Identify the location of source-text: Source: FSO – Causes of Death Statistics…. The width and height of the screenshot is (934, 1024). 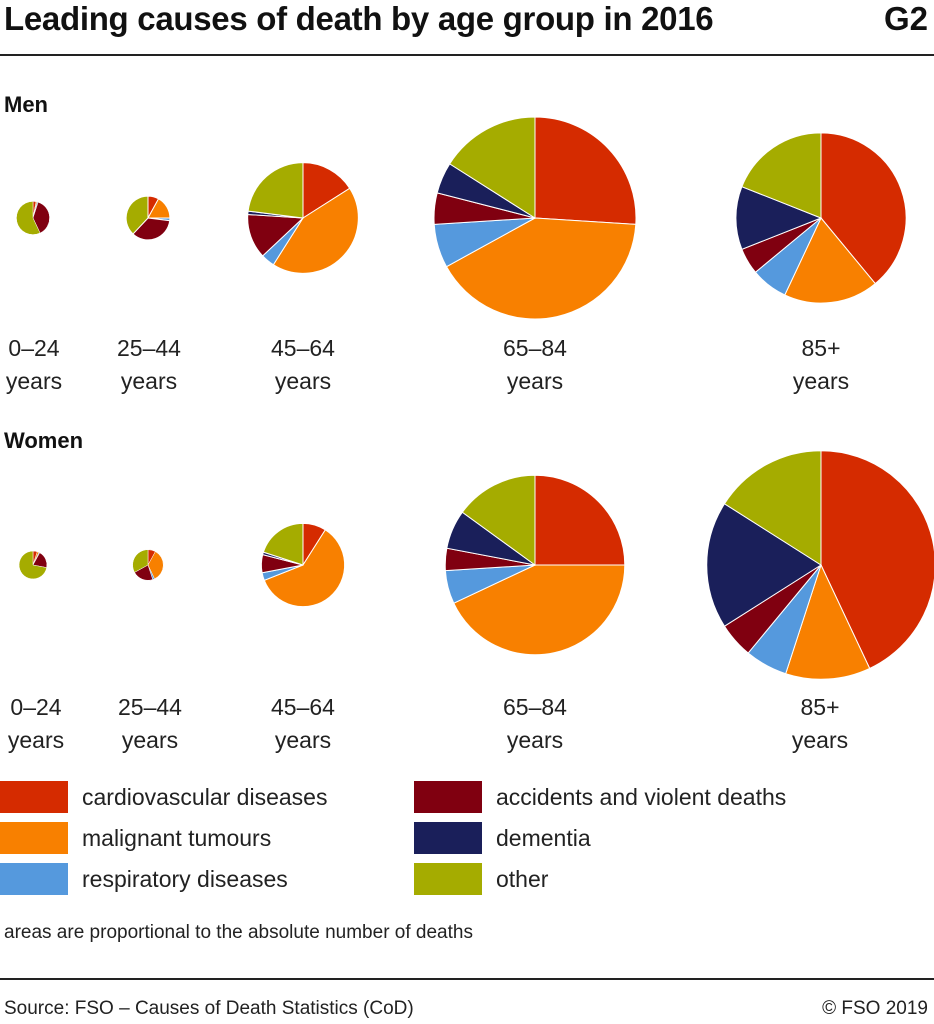
(209, 1008).